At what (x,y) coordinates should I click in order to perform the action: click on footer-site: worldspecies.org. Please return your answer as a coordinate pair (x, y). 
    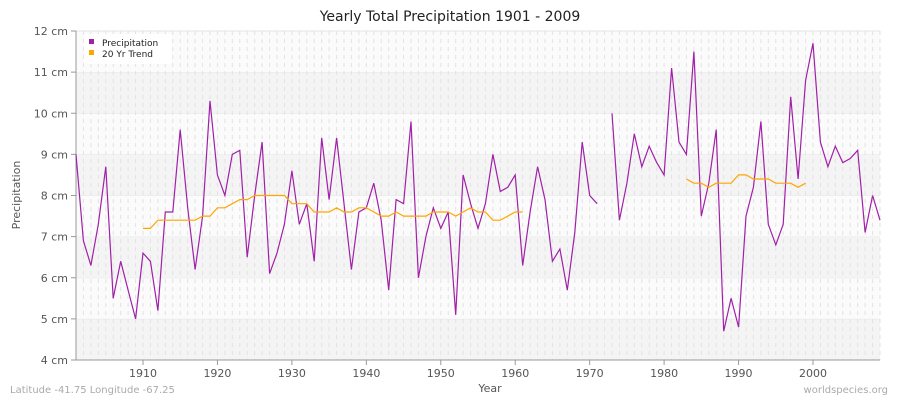
    Looking at the image, I should click on (845, 390).